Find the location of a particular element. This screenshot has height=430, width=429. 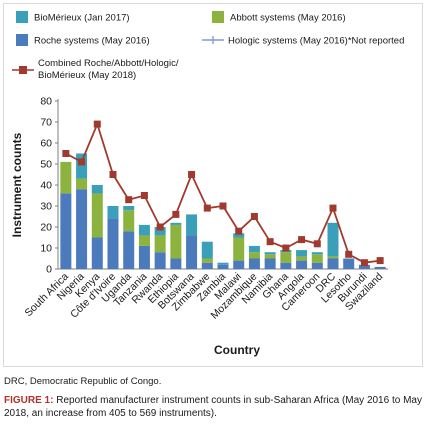

caption-label: FIGURE 1: is located at coordinates (29, 400).